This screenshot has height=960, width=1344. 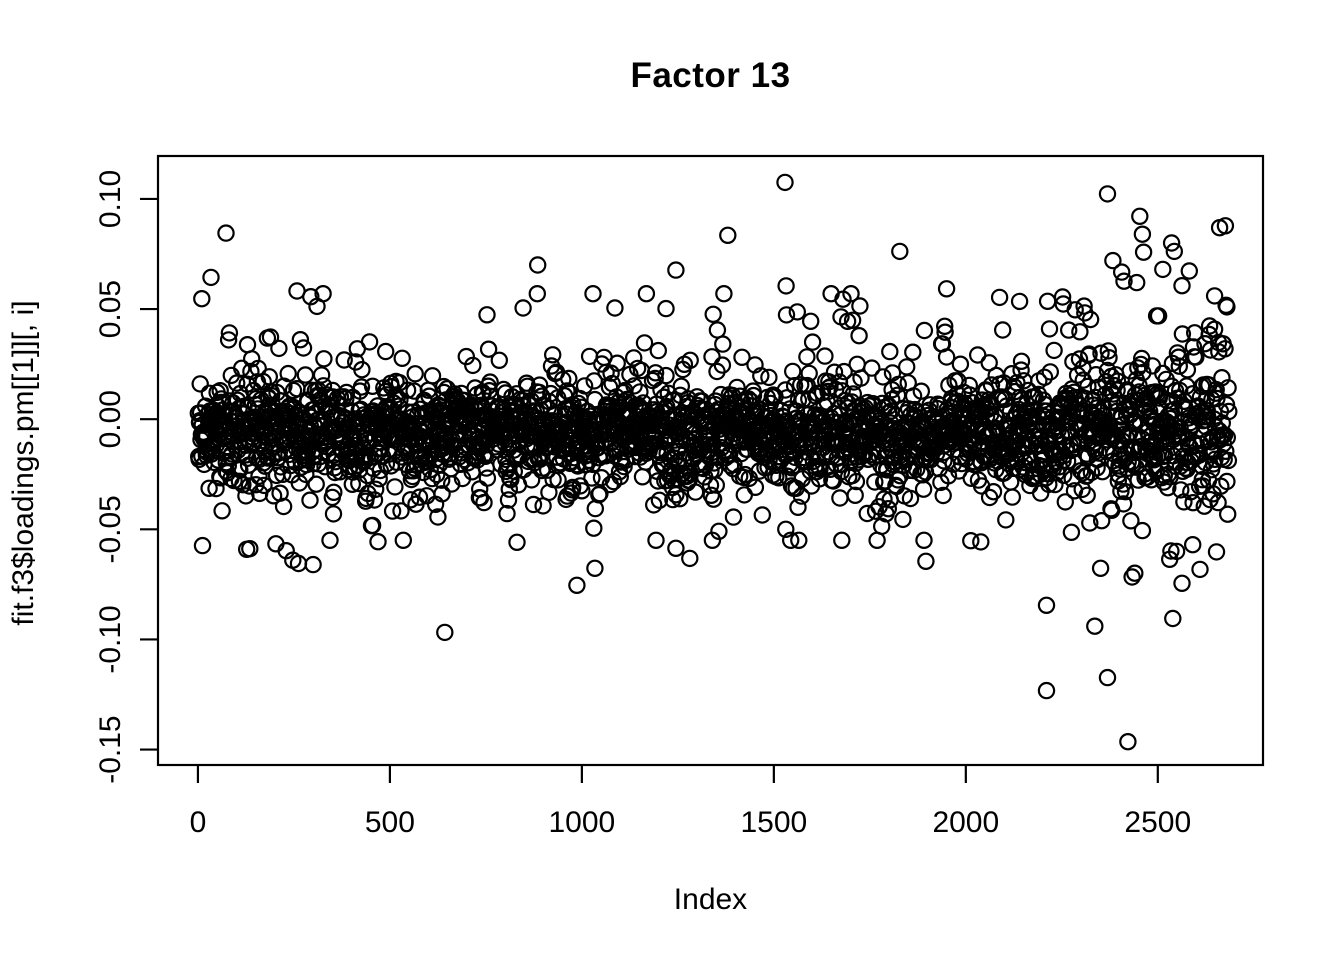 I want to click on y-tick-label: 0.10, so click(x=110, y=199).